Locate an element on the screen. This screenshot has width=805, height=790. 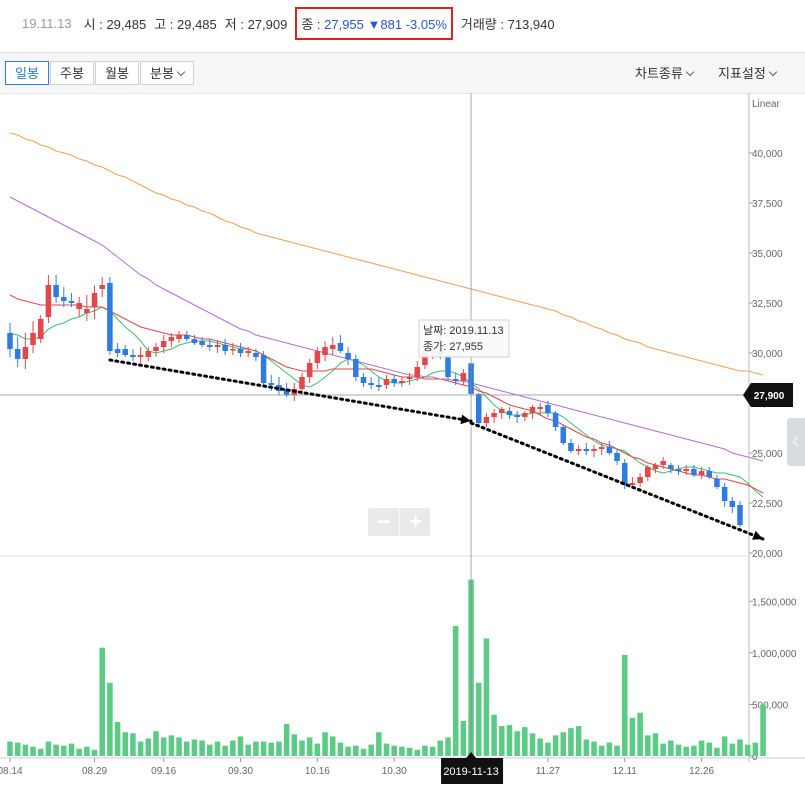
tab-minute: 분봉 is located at coordinates (167, 73).